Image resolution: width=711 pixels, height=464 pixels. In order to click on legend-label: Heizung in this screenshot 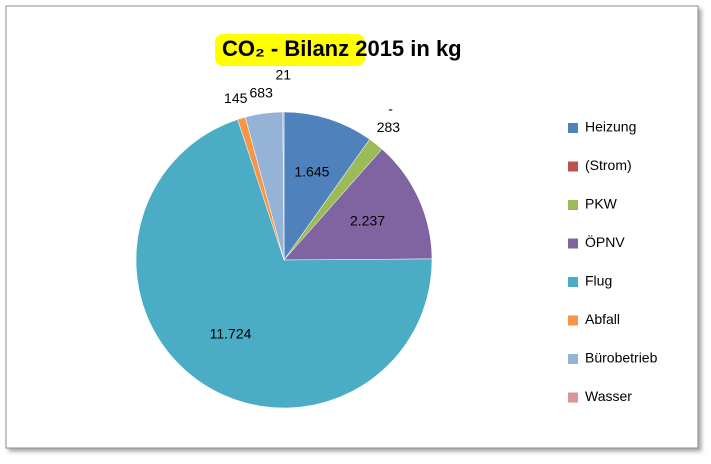, I will do `click(610, 127)`.